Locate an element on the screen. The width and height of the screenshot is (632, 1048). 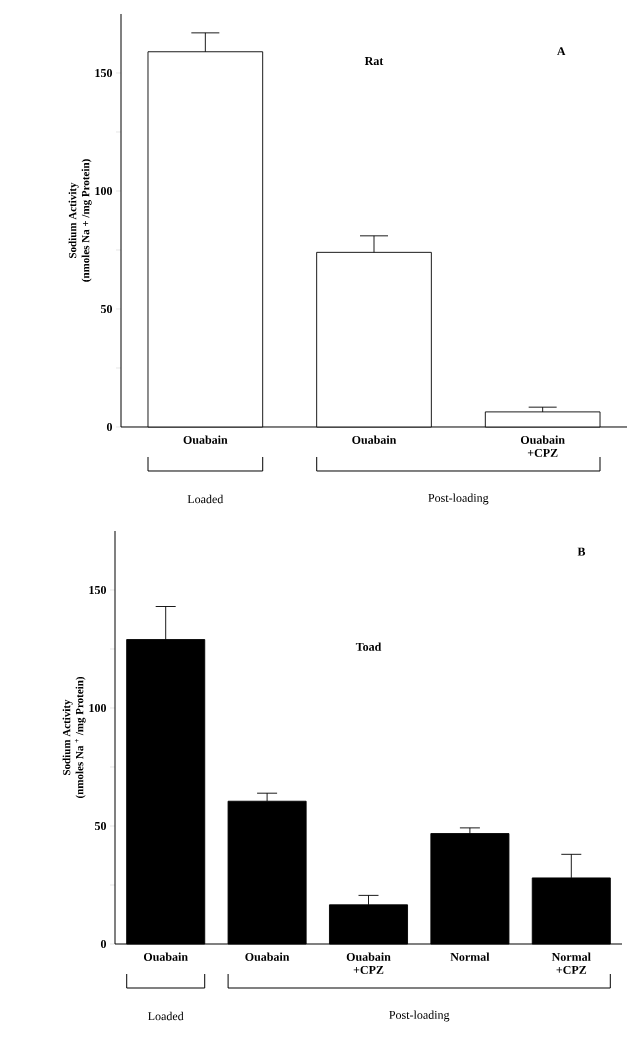
x-tick-label: Normal is located at coordinates (470, 956).